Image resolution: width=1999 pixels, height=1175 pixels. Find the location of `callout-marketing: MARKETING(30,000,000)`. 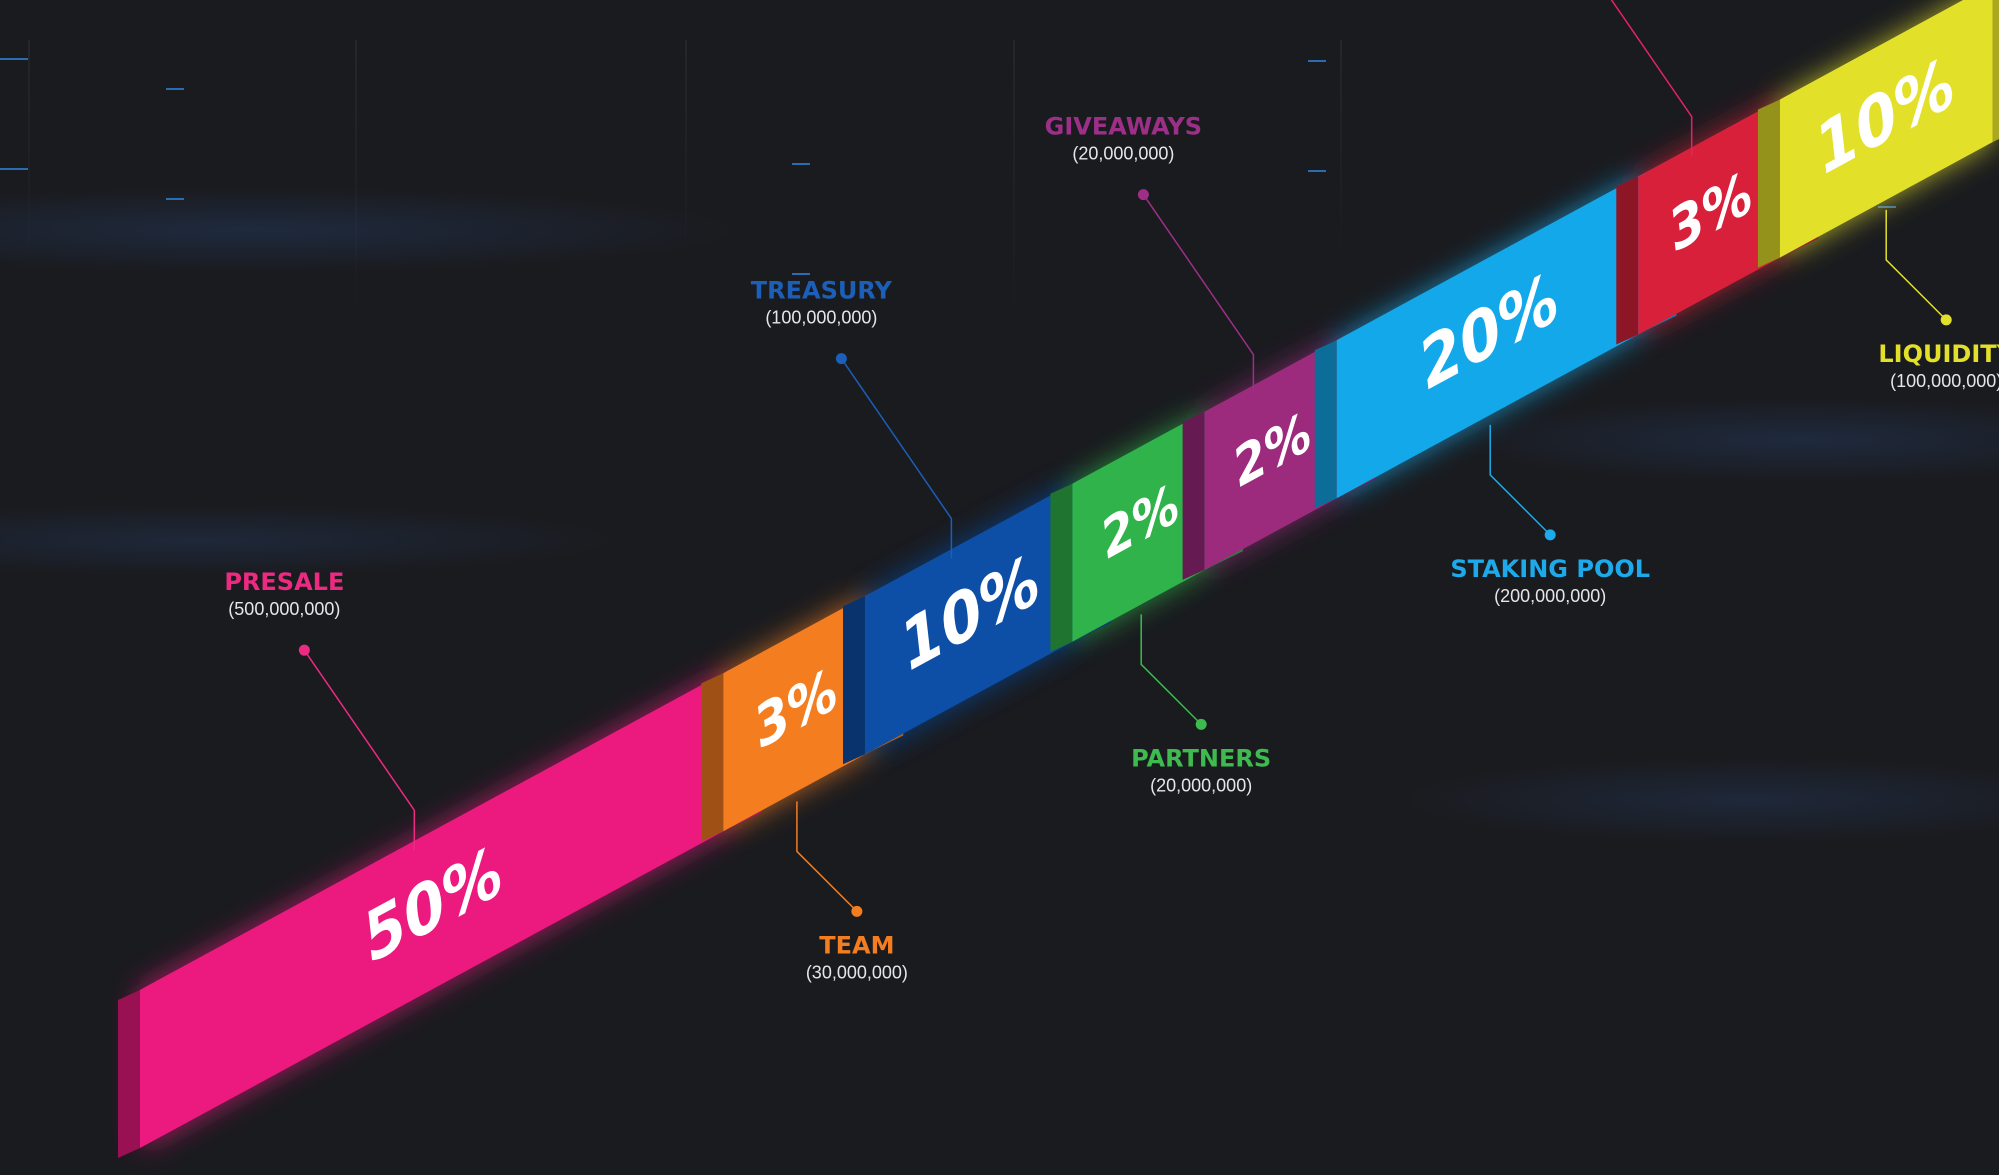

callout-marketing: MARKETING(30,000,000) is located at coordinates (1651, 78).